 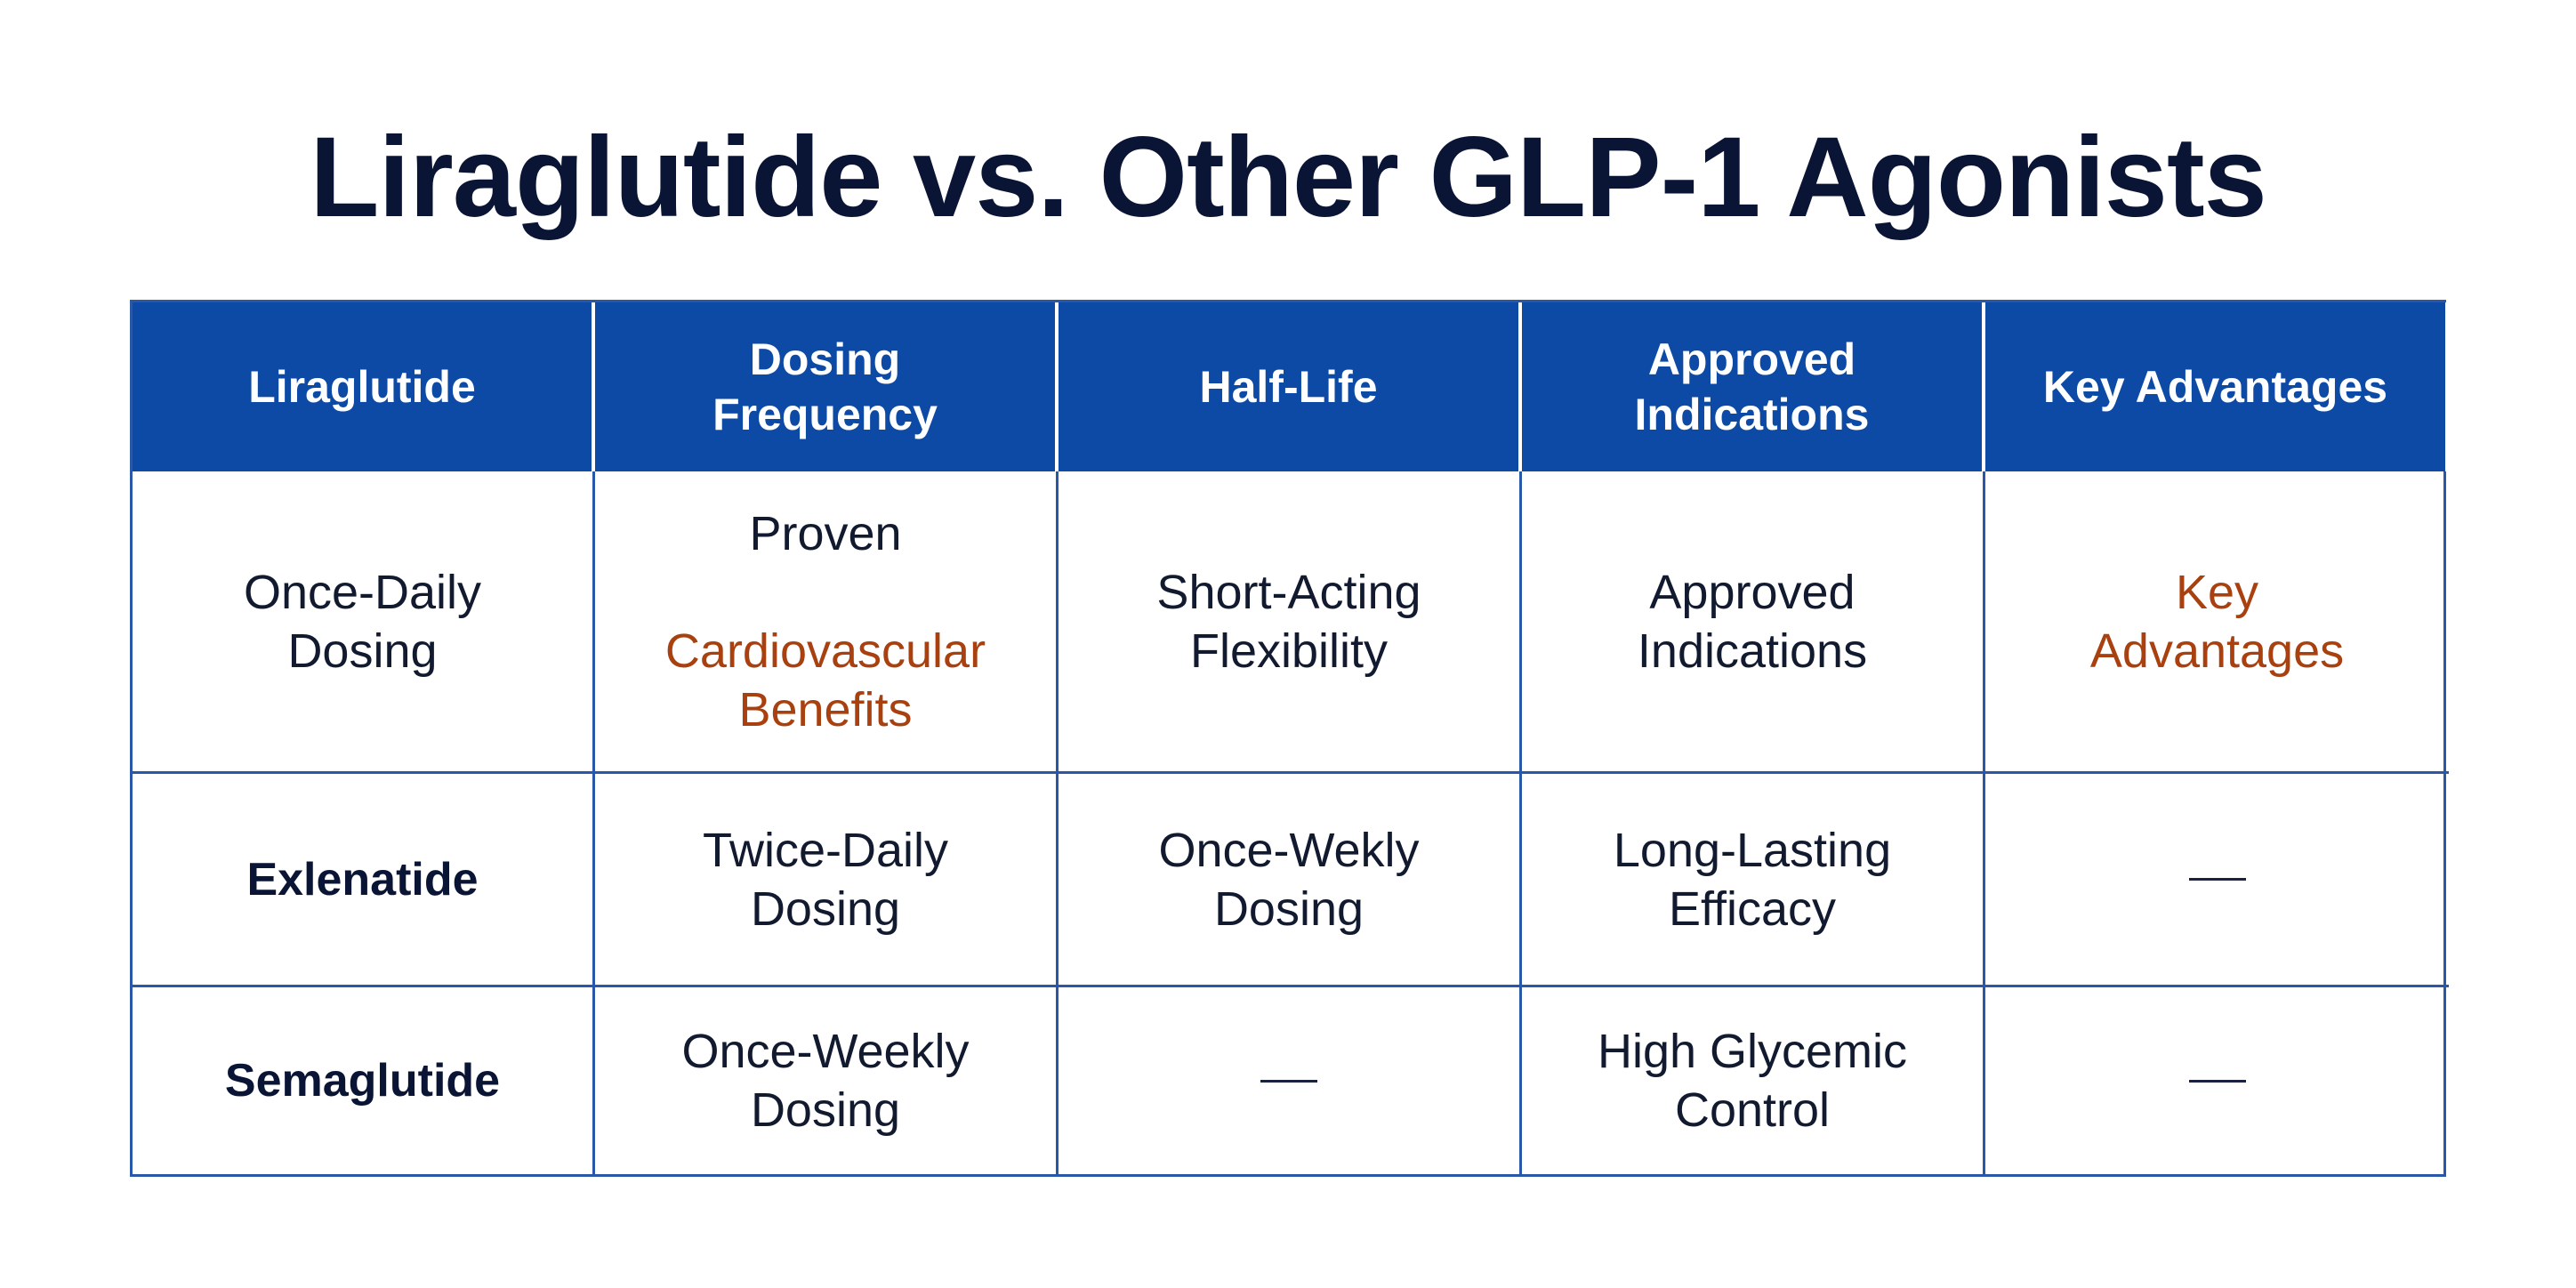 I want to click on header-half-life: Half-Life, so click(x=1290, y=386).